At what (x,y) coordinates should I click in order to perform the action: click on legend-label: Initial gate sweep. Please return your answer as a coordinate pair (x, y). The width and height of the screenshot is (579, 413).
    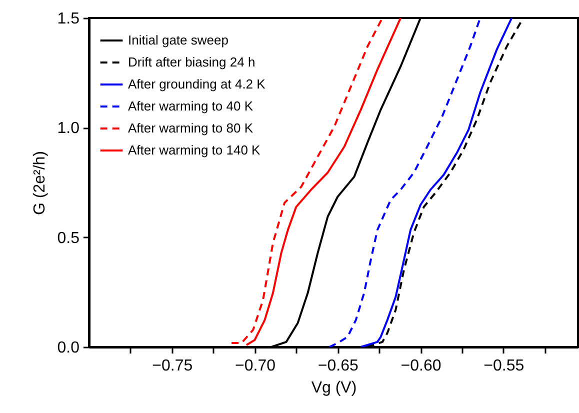
    Looking at the image, I should click on (178, 40).